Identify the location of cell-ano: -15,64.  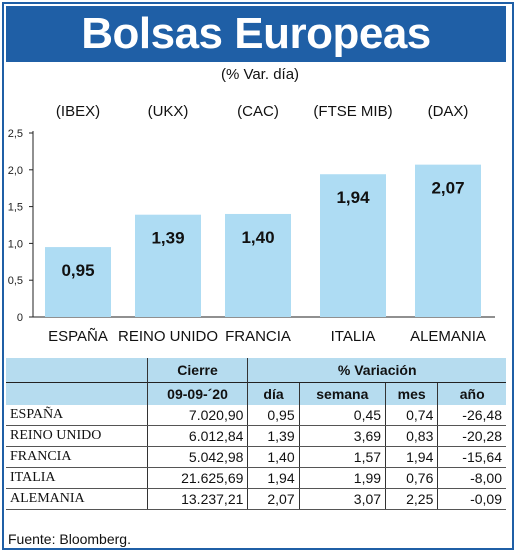
(471, 457).